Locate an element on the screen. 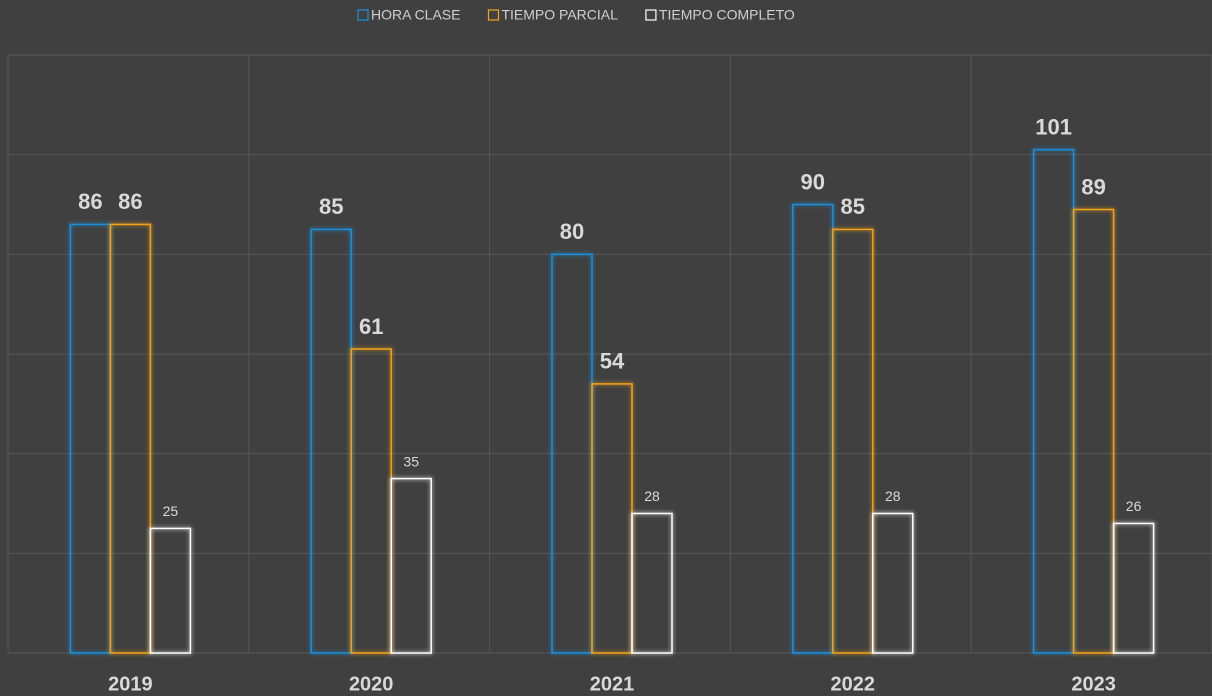 Image resolution: width=1212 pixels, height=696 pixels. x-tick-label: 2021 is located at coordinates (612, 684).